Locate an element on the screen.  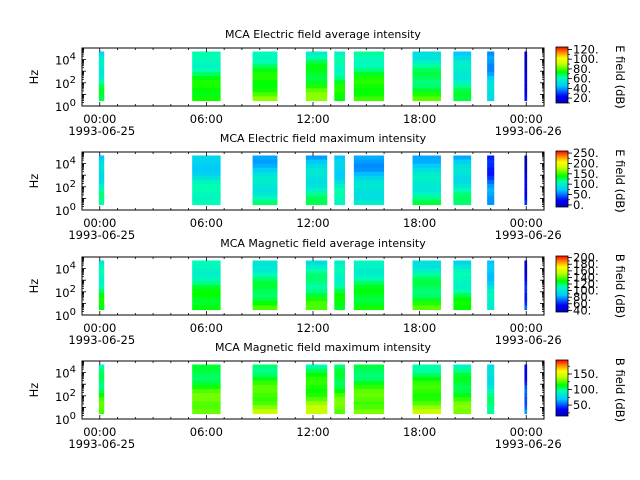
colorbar-tick-label: 50. is located at coordinates (582, 195).